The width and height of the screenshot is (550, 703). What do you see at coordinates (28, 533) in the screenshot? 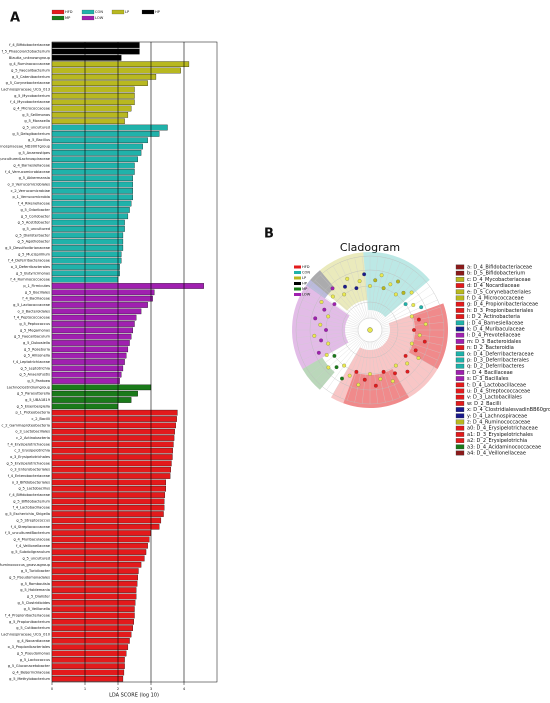
I see `bar-label: f_5_unculturedBacterium` at bounding box center [28, 533].